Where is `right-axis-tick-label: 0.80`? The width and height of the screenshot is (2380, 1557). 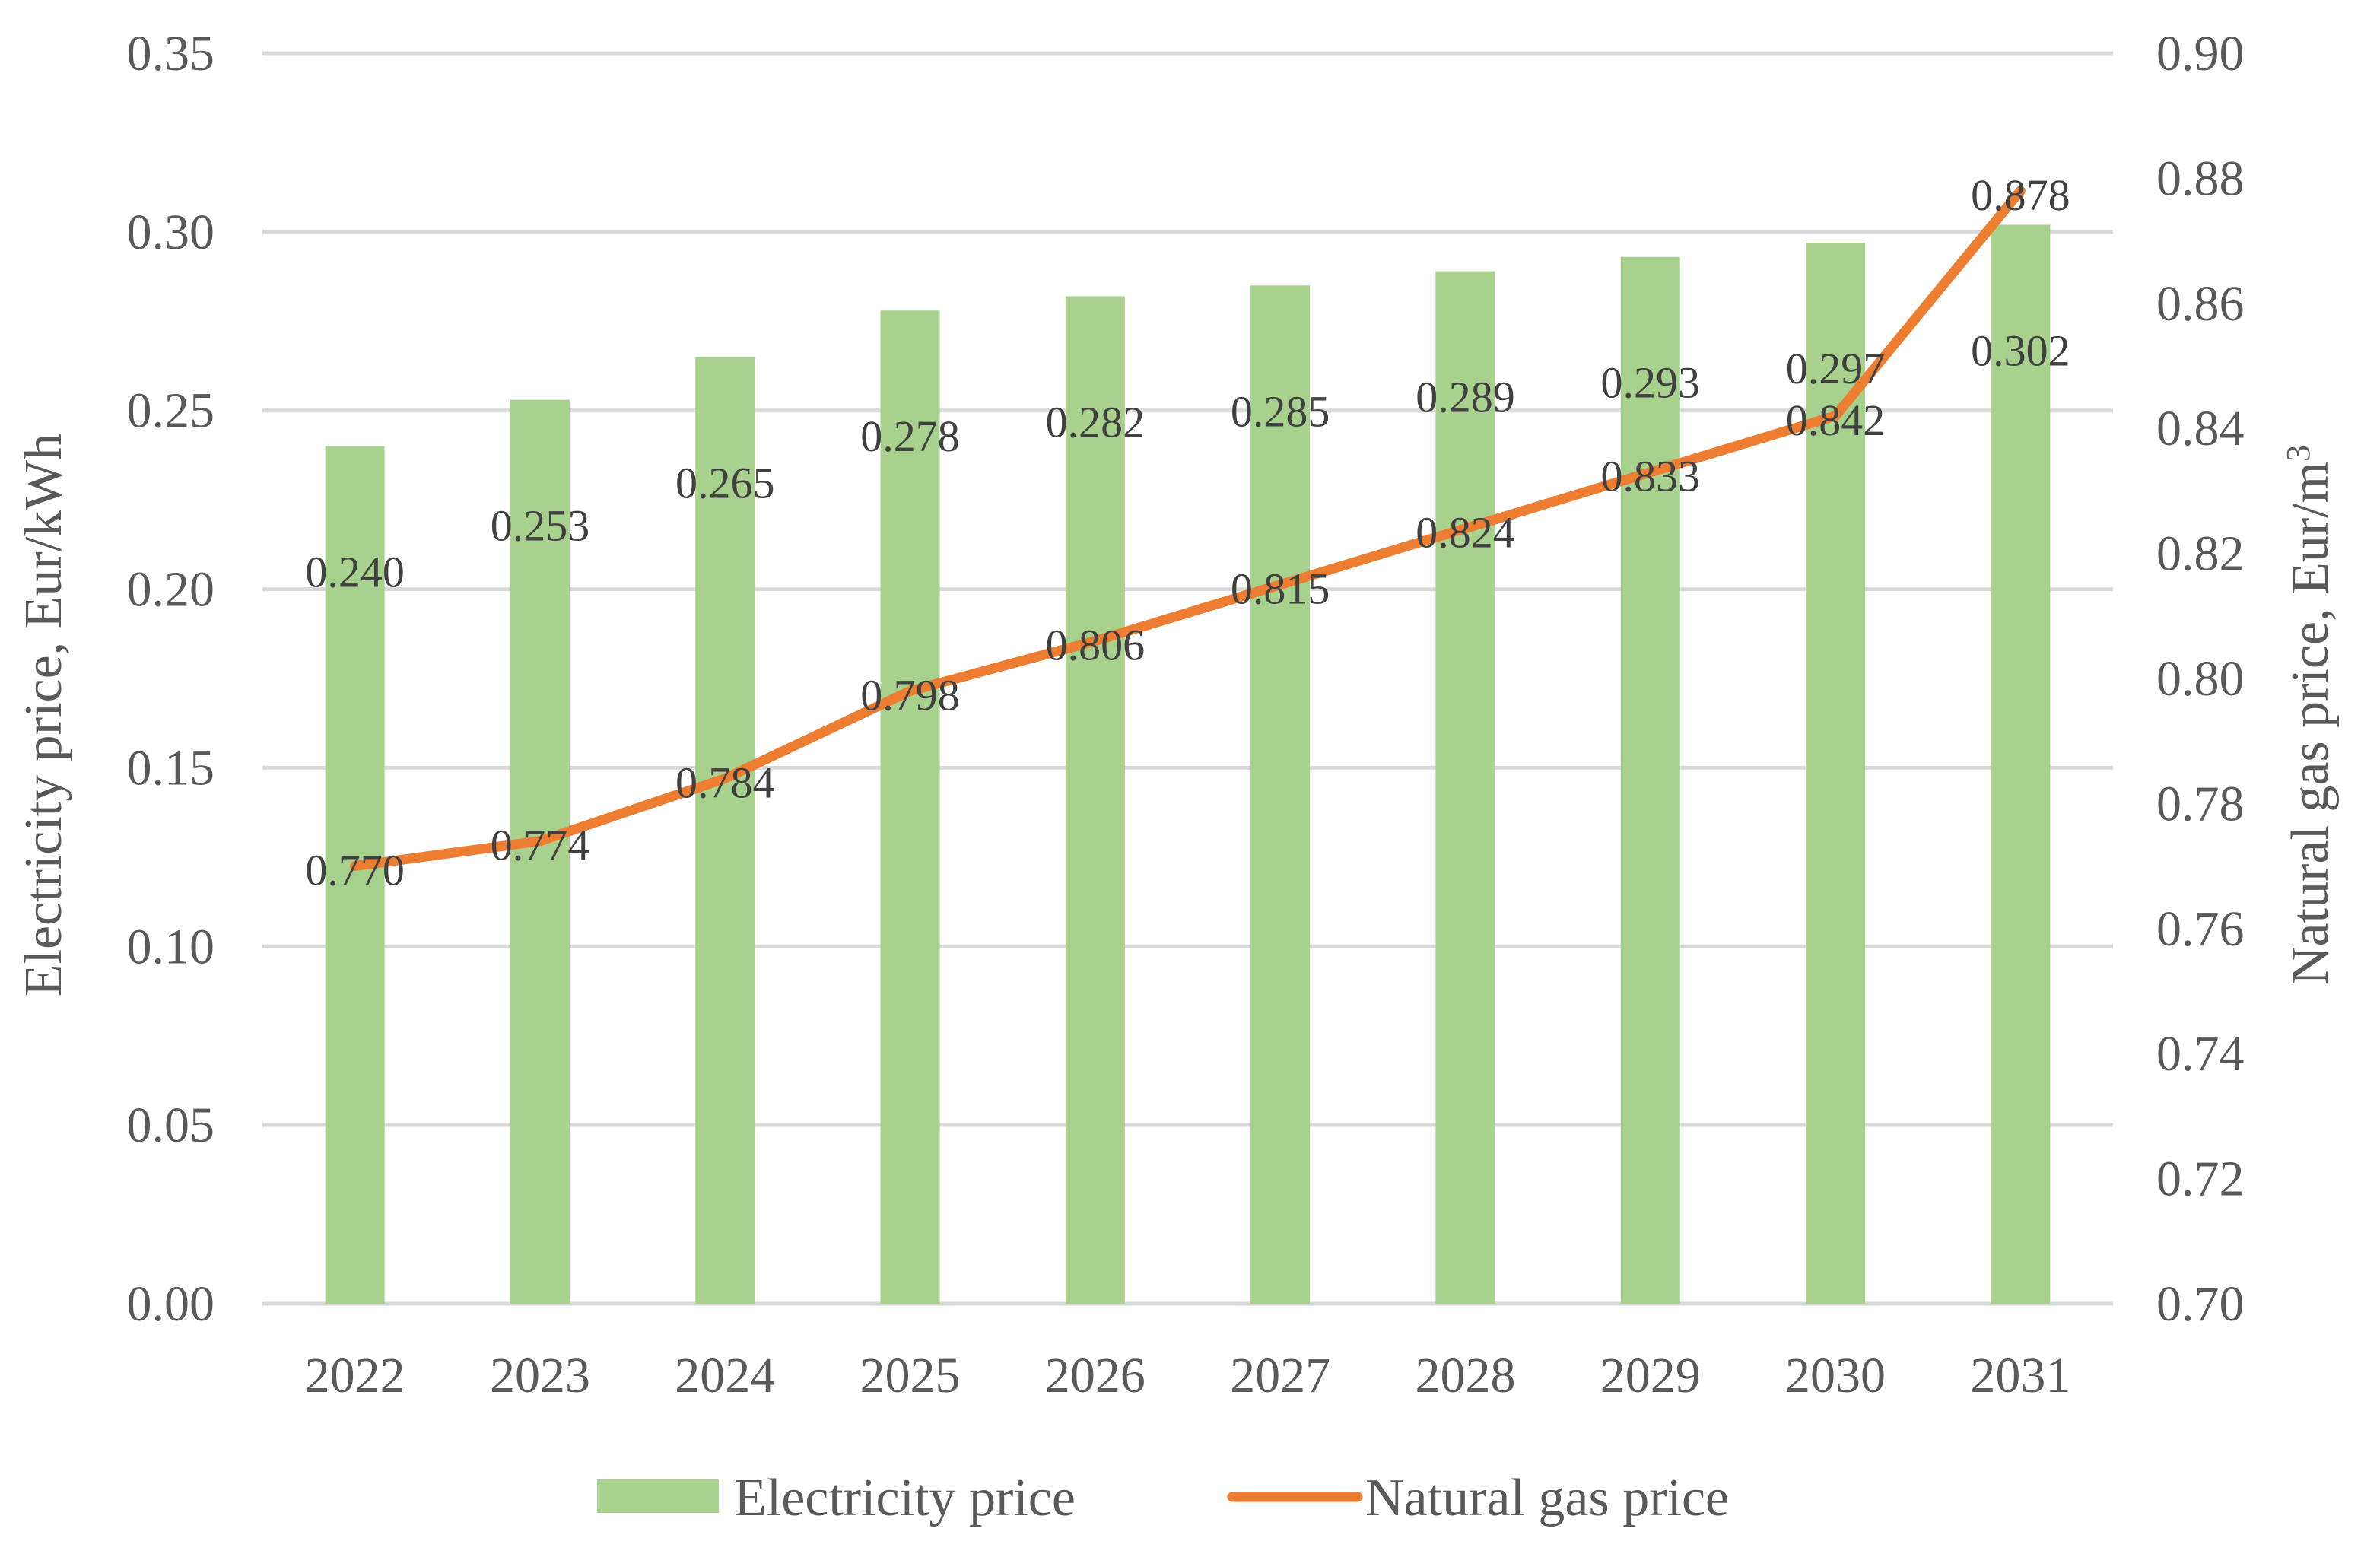 right-axis-tick-label: 0.80 is located at coordinates (2200, 679).